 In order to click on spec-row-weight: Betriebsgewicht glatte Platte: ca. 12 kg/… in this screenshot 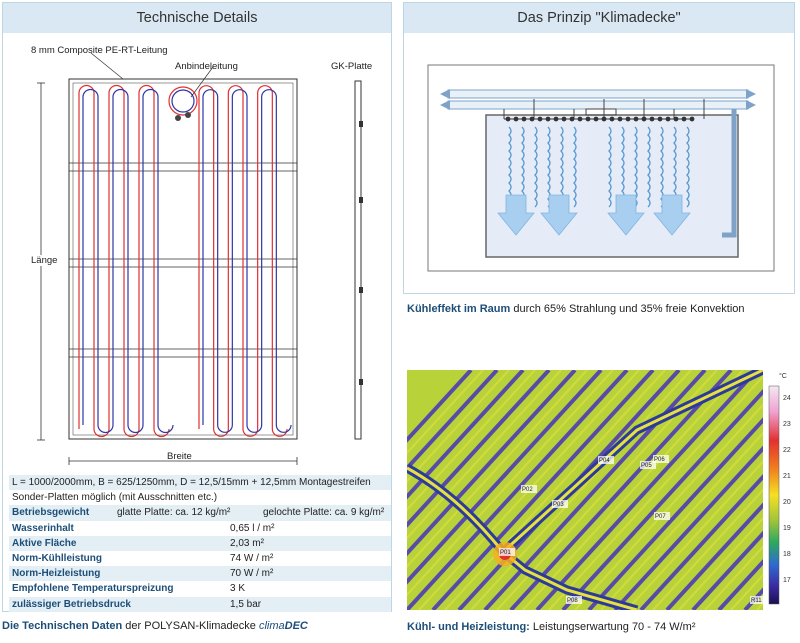, I will do `click(200, 513)`.